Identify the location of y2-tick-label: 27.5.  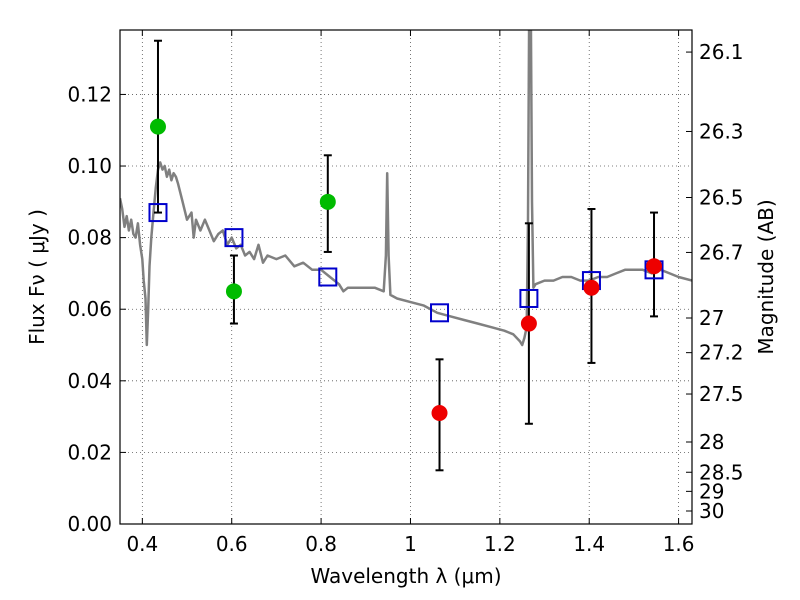
(721, 394).